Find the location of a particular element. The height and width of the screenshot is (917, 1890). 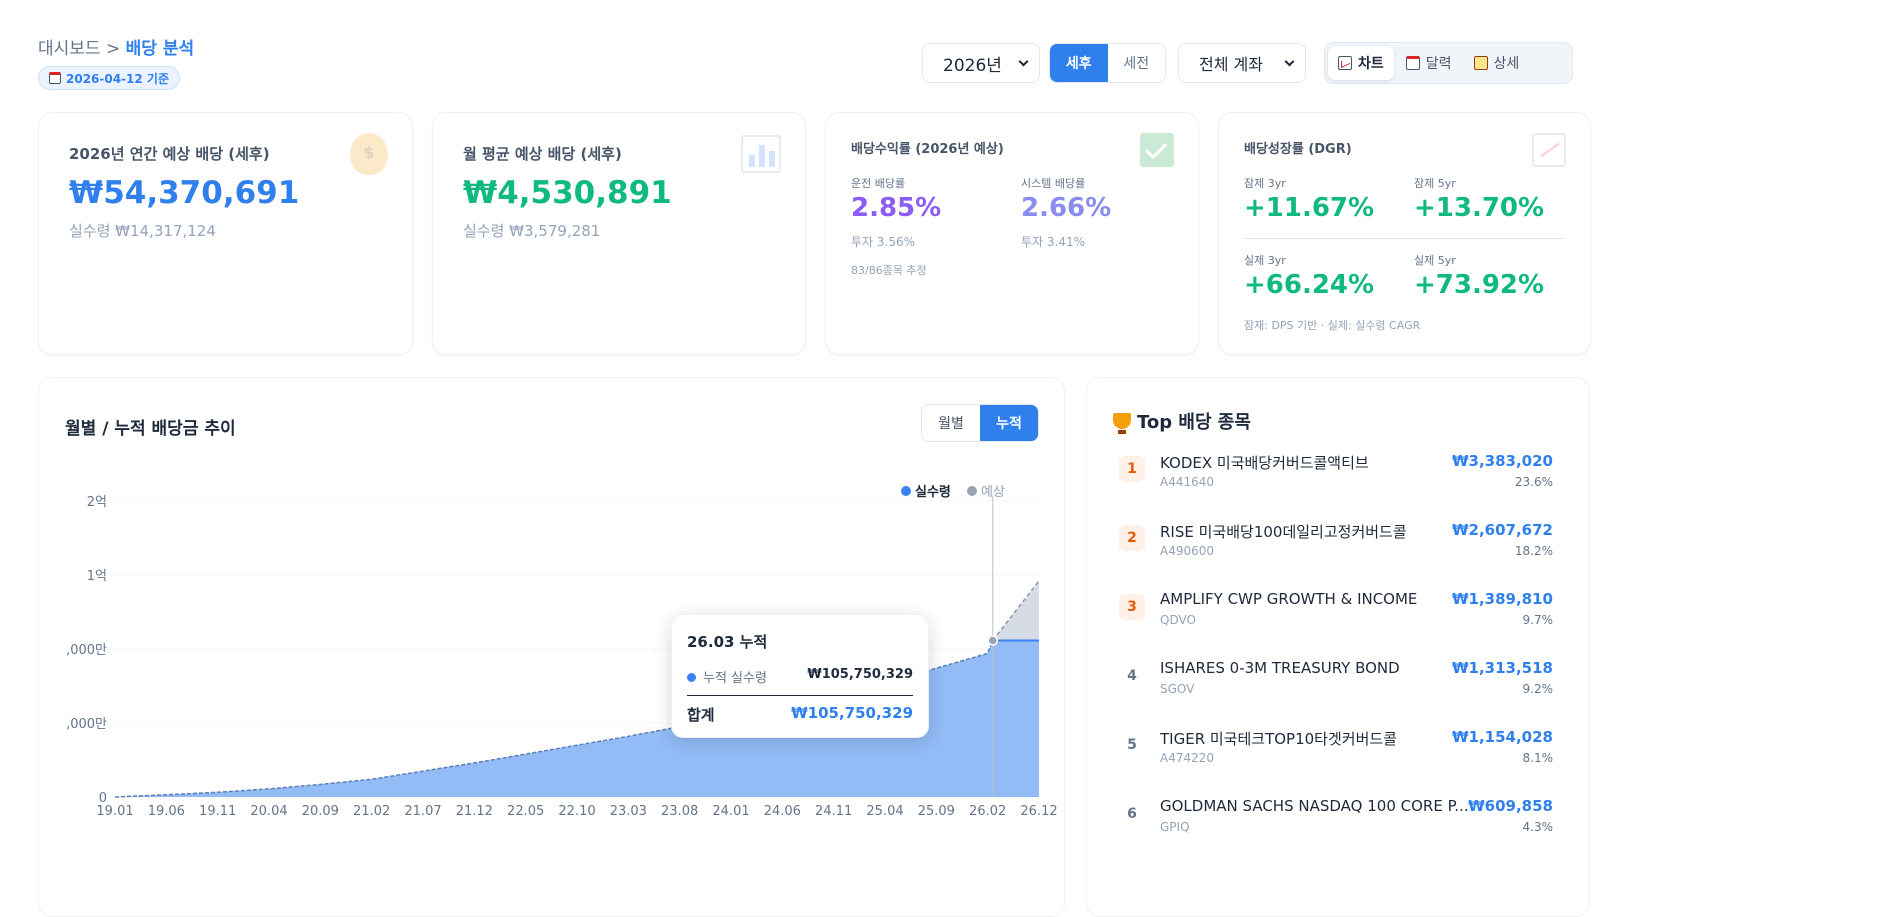

tab-detail: 상세 is located at coordinates (1497, 63).